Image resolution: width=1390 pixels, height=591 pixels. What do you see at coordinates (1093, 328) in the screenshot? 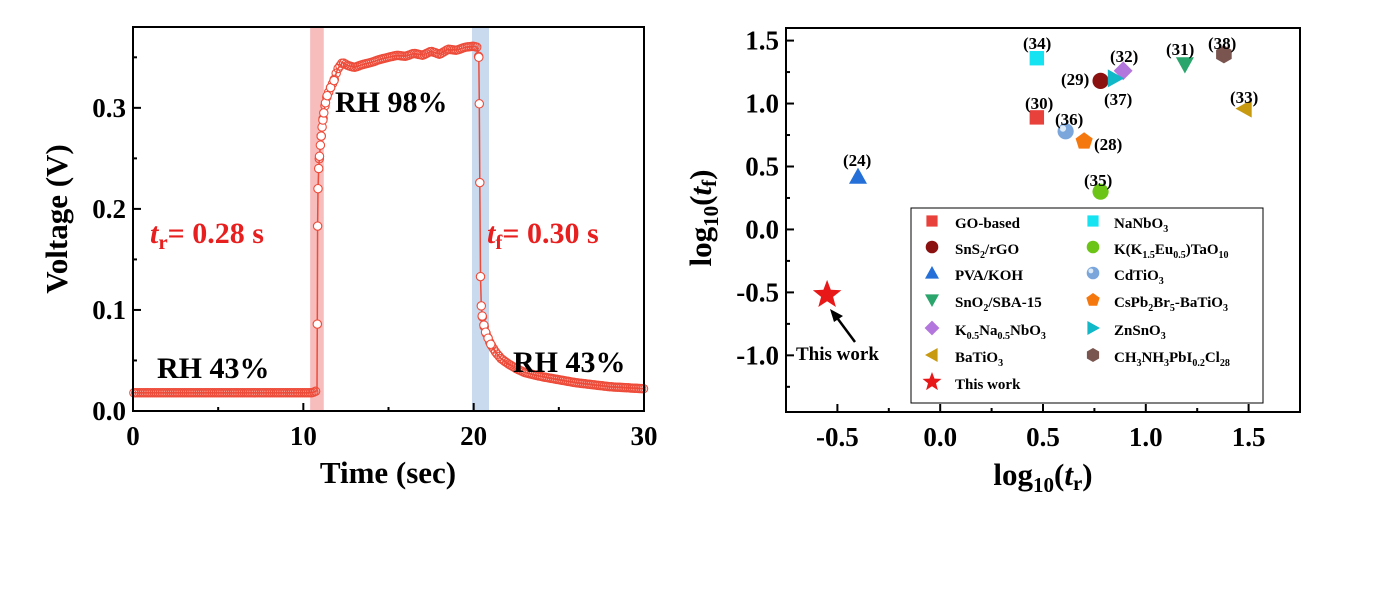
I see `legend-marker-znsno3` at bounding box center [1093, 328].